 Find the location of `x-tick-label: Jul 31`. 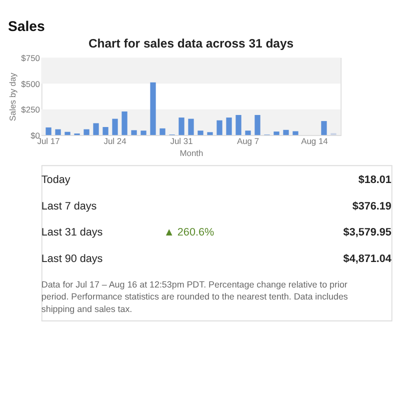

x-tick-label: Jul 31 is located at coordinates (182, 141).